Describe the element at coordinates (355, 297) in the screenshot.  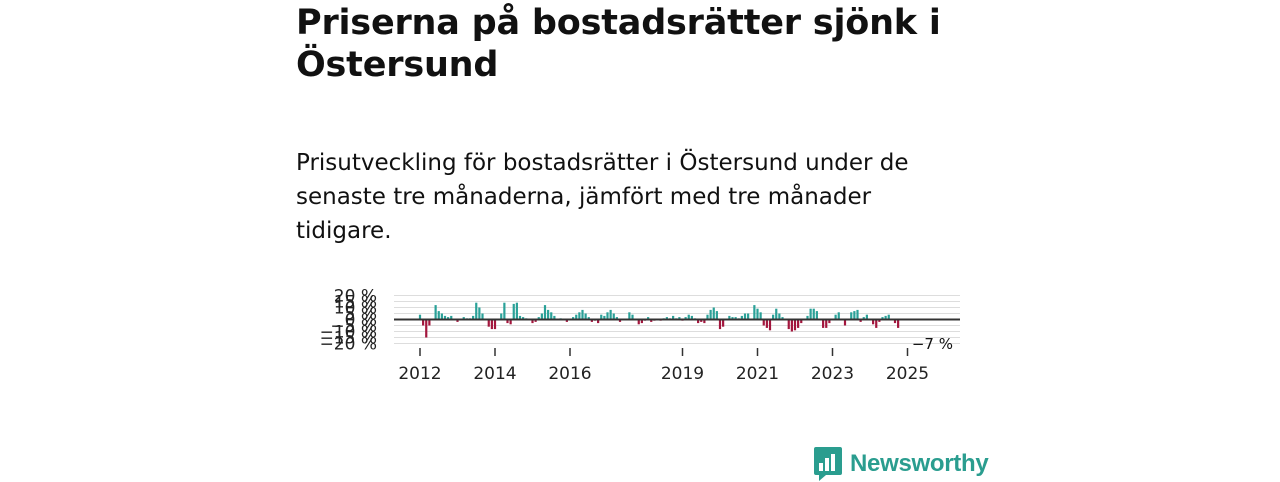
I see `y-tick-label: 20 %` at that location.